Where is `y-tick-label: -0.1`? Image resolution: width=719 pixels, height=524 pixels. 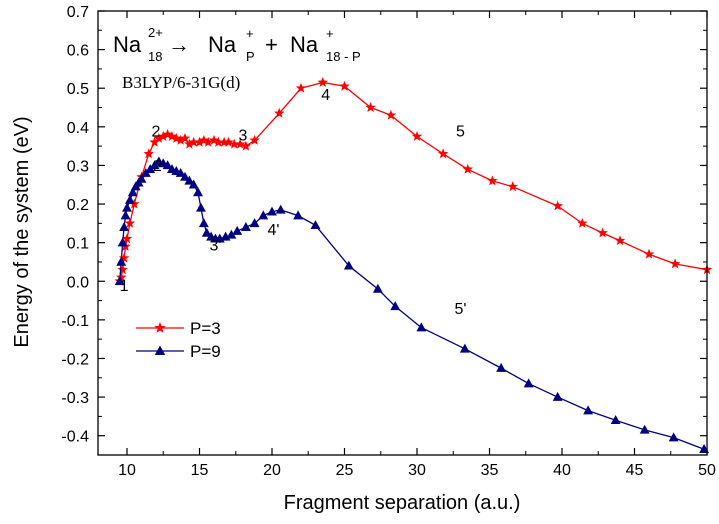 y-tick-label: -0.1 is located at coordinates (75, 321).